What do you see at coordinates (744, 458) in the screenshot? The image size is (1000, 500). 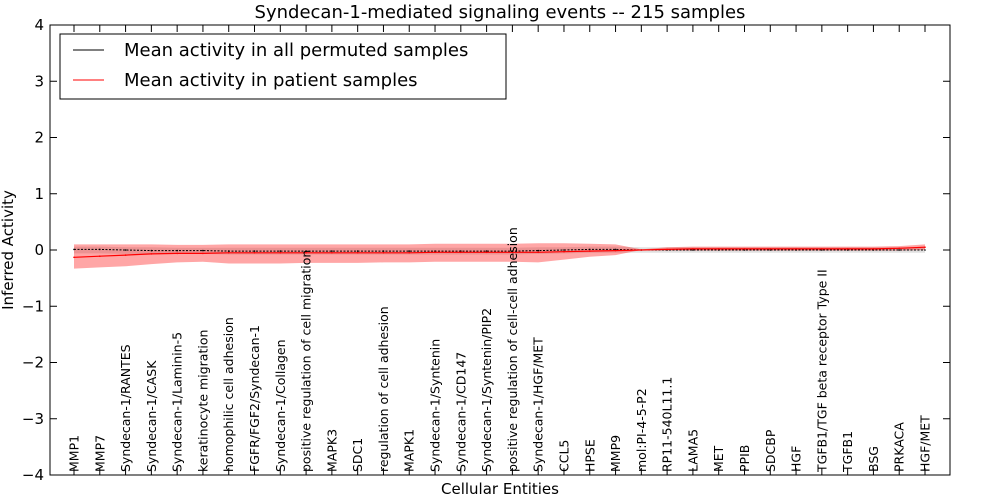 I see `category-label: PPIB` at bounding box center [744, 458].